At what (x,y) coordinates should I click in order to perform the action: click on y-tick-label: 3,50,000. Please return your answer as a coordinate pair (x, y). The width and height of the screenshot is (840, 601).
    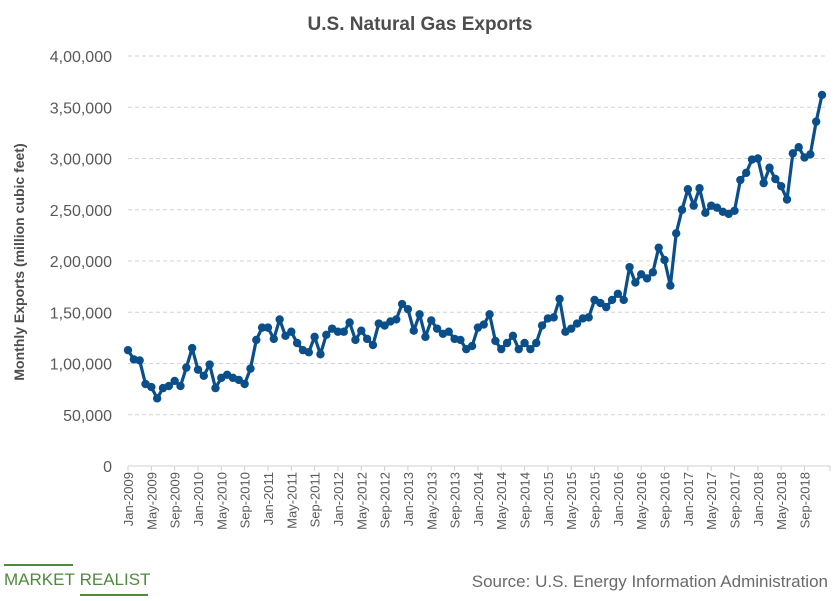
    Looking at the image, I should click on (81, 108).